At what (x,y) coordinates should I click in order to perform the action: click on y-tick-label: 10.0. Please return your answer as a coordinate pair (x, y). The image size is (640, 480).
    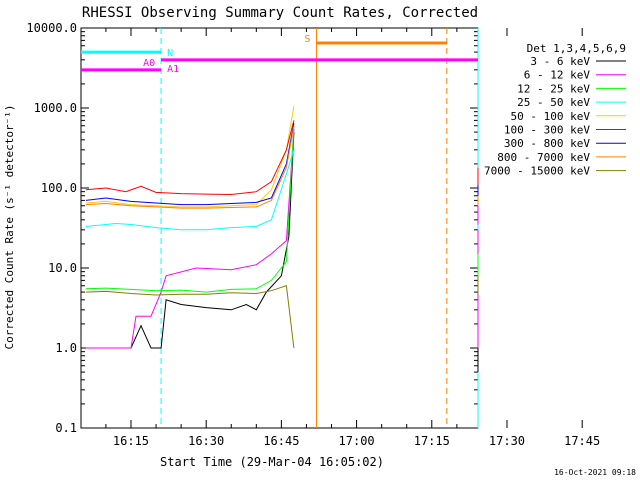
    Looking at the image, I should click on (62, 268).